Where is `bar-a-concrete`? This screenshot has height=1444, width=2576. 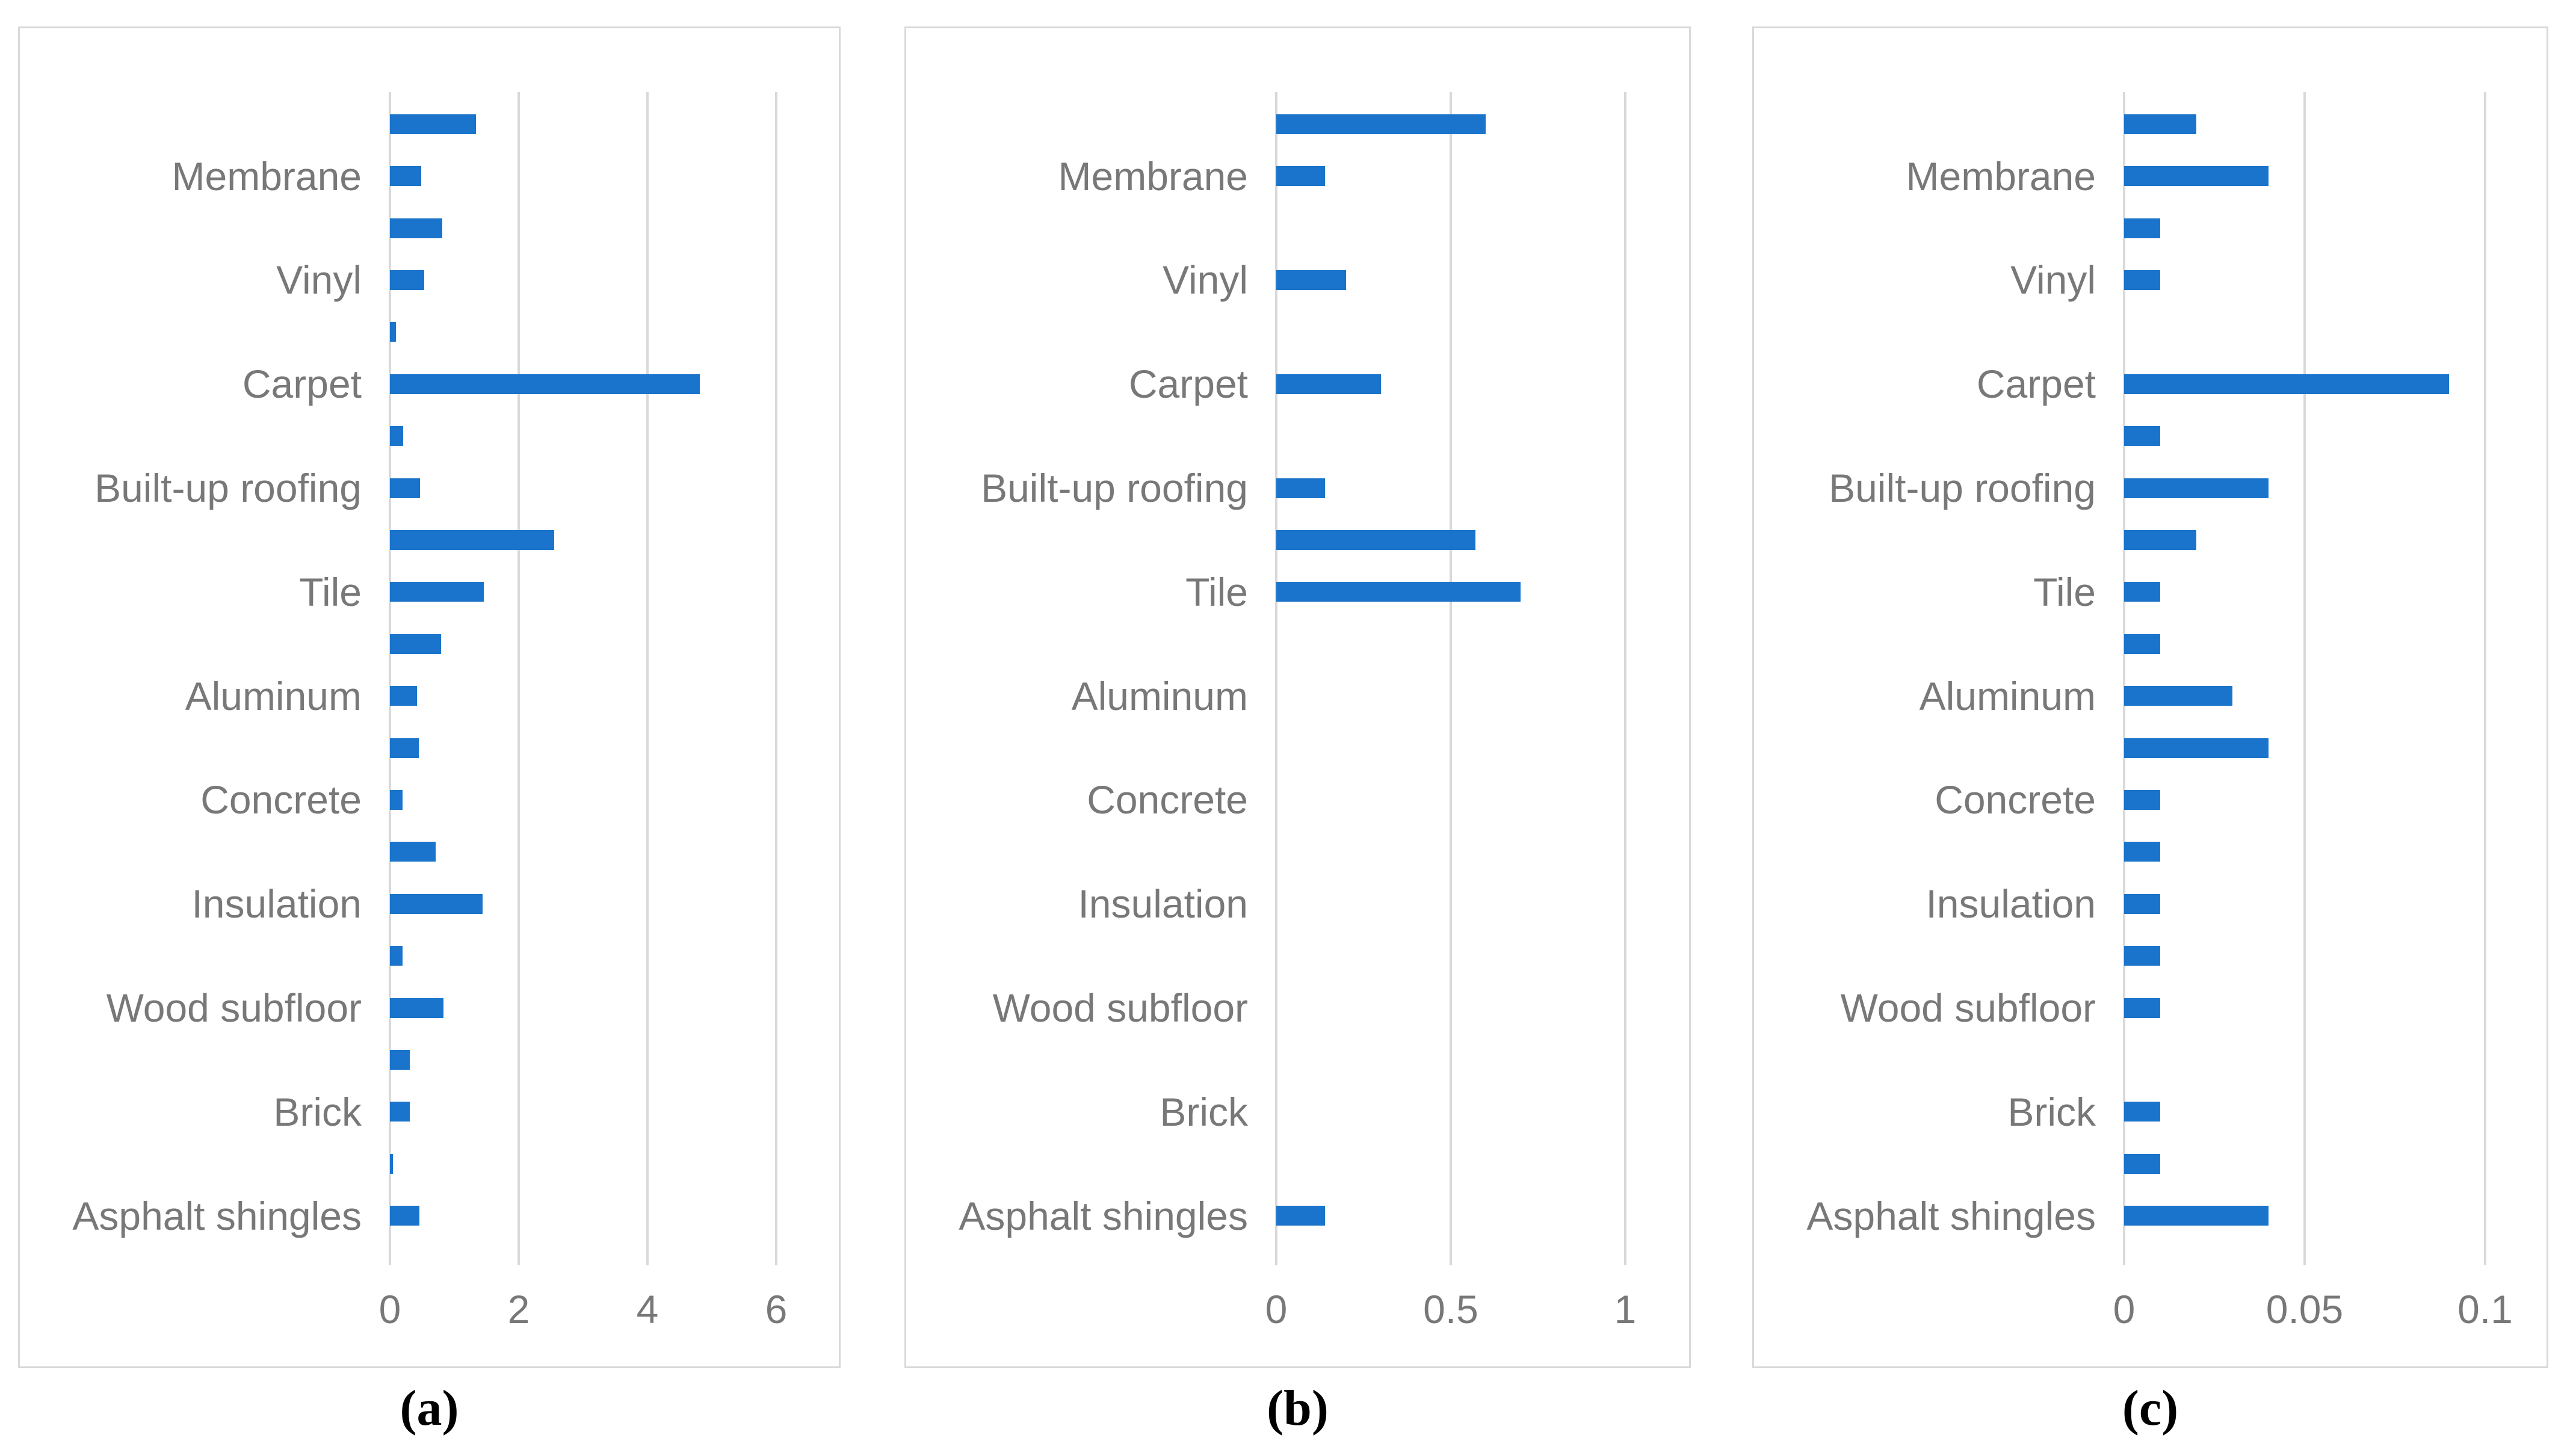
bar-a-concrete is located at coordinates (396, 799).